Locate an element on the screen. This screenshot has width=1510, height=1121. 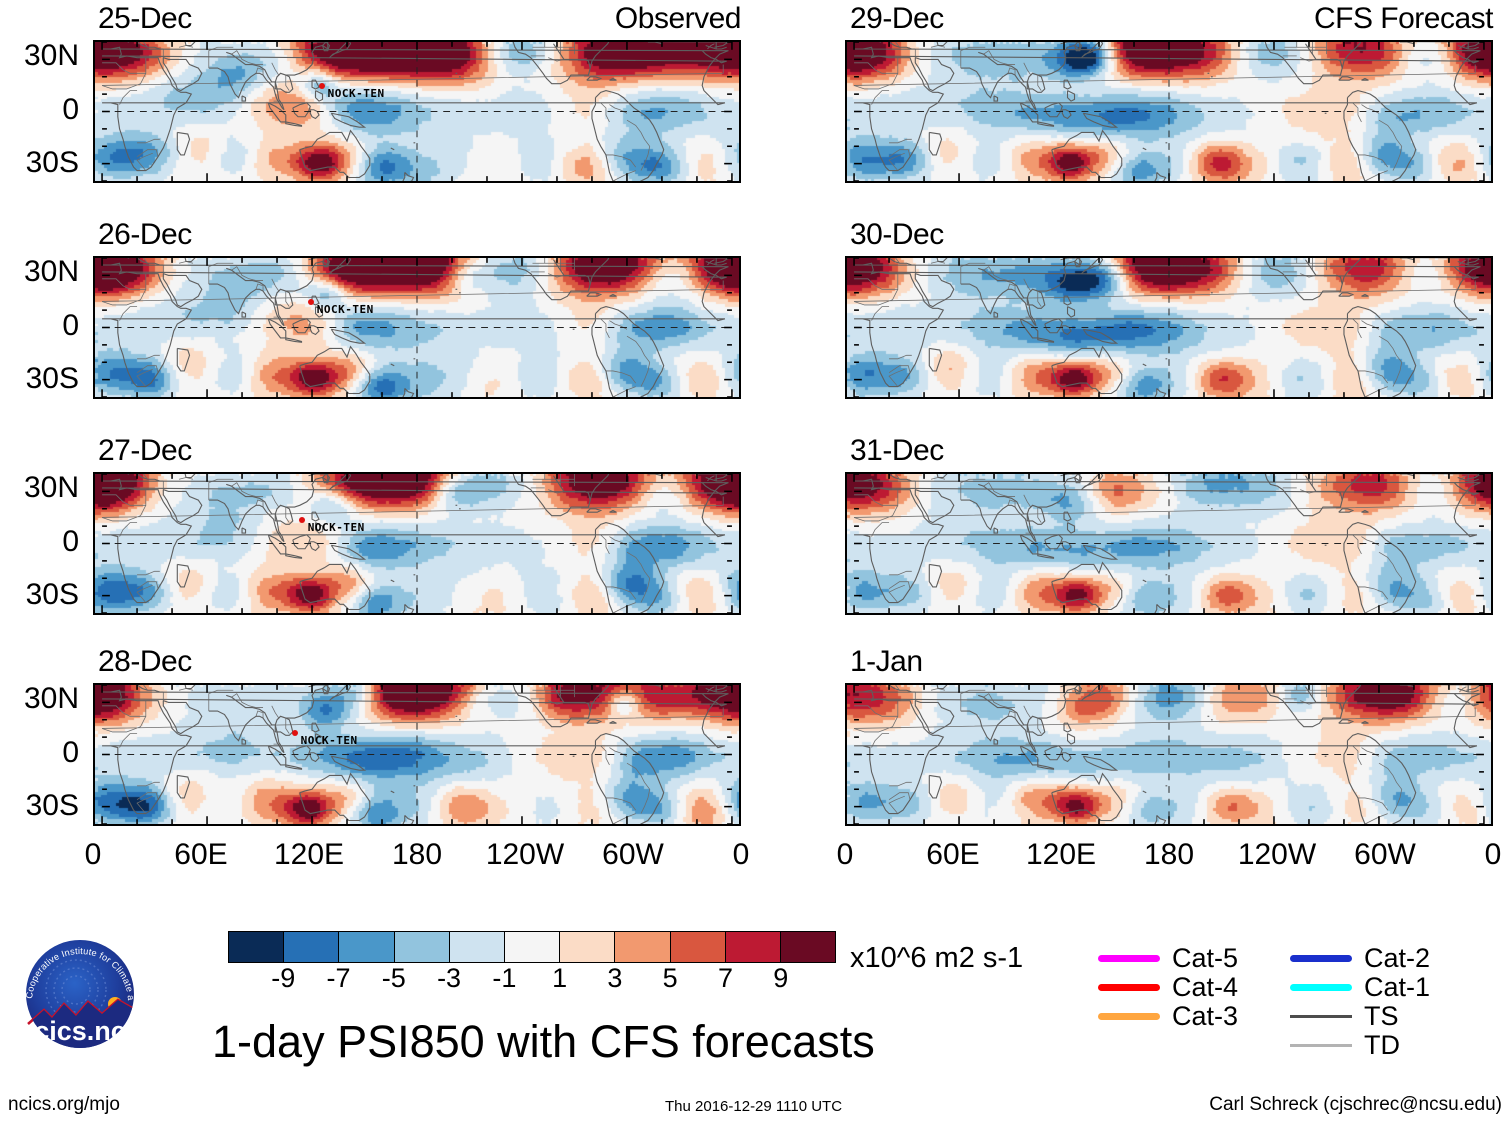
map-overlay-p8 is located at coordinates (1169, 754).